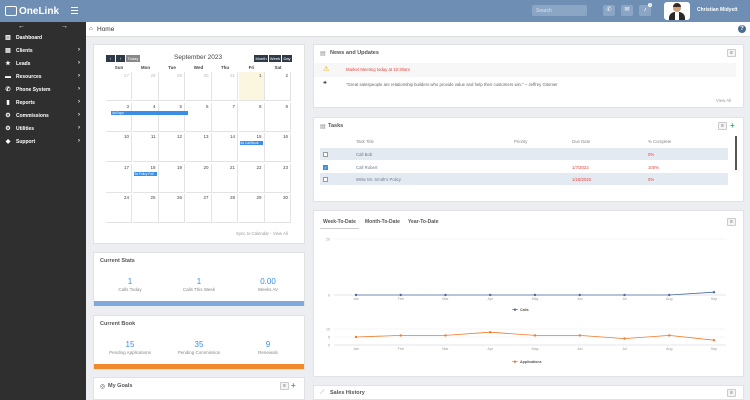  Describe the element at coordinates (43, 128) in the screenshot. I see `sidebar-item-utilities: ⚙ Utilities ›` at that location.